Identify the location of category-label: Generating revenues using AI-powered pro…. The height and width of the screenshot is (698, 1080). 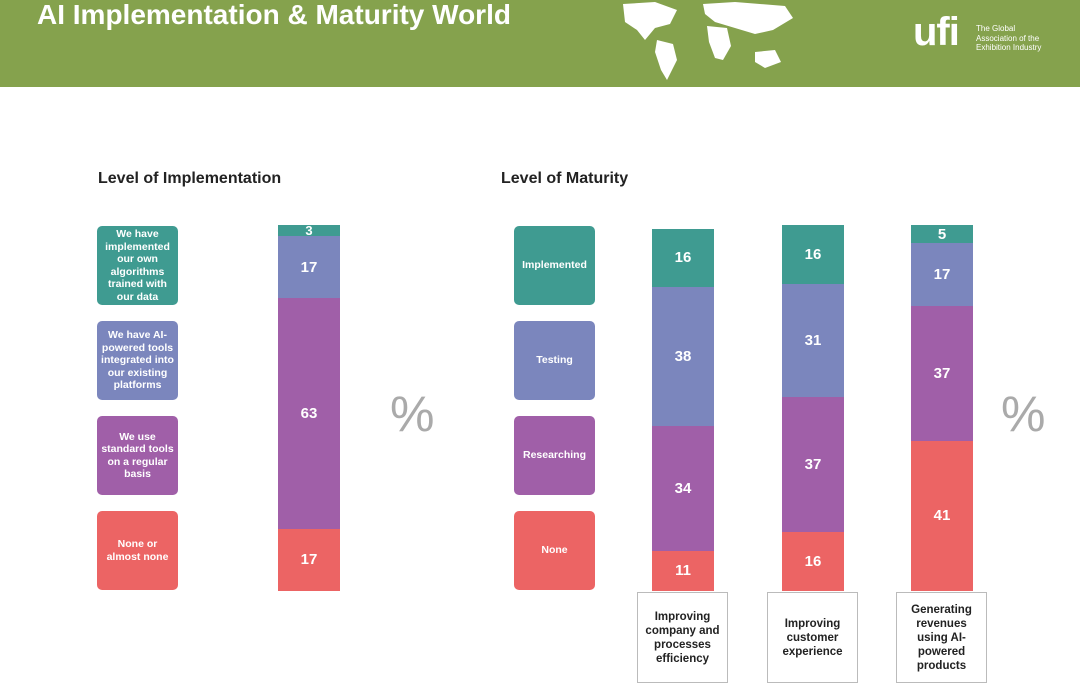
(941, 637).